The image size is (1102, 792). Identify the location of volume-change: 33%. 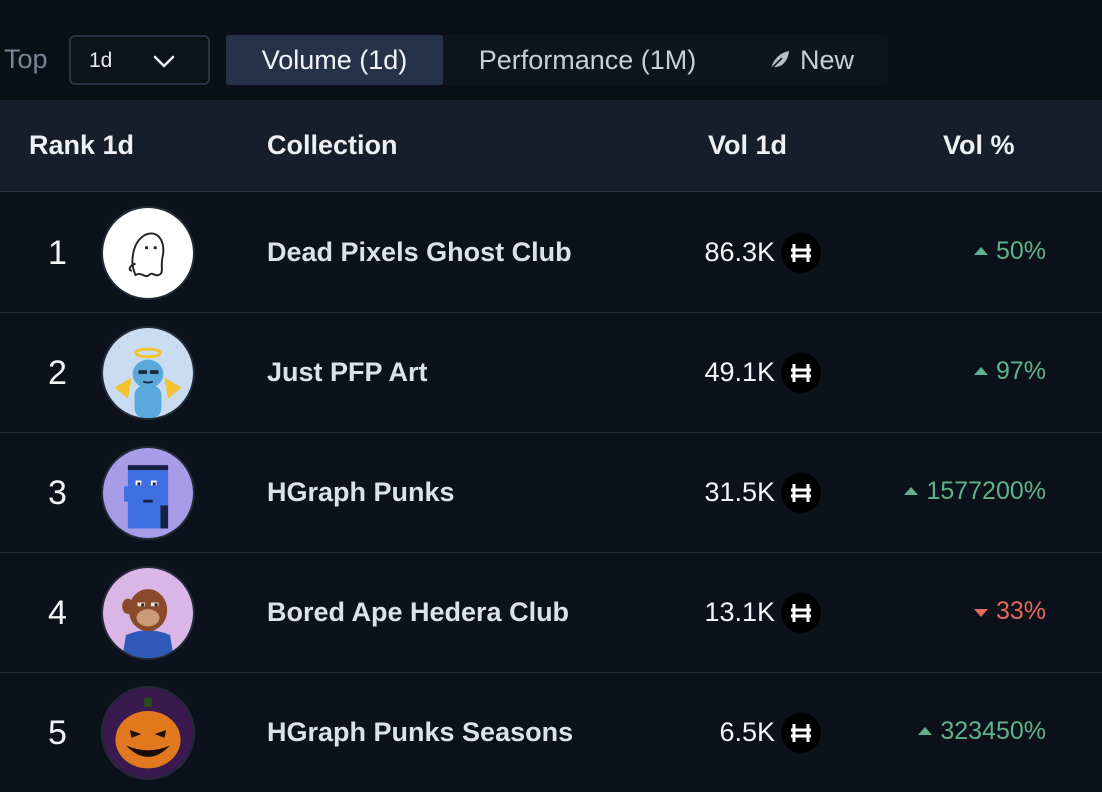
(1009, 611).